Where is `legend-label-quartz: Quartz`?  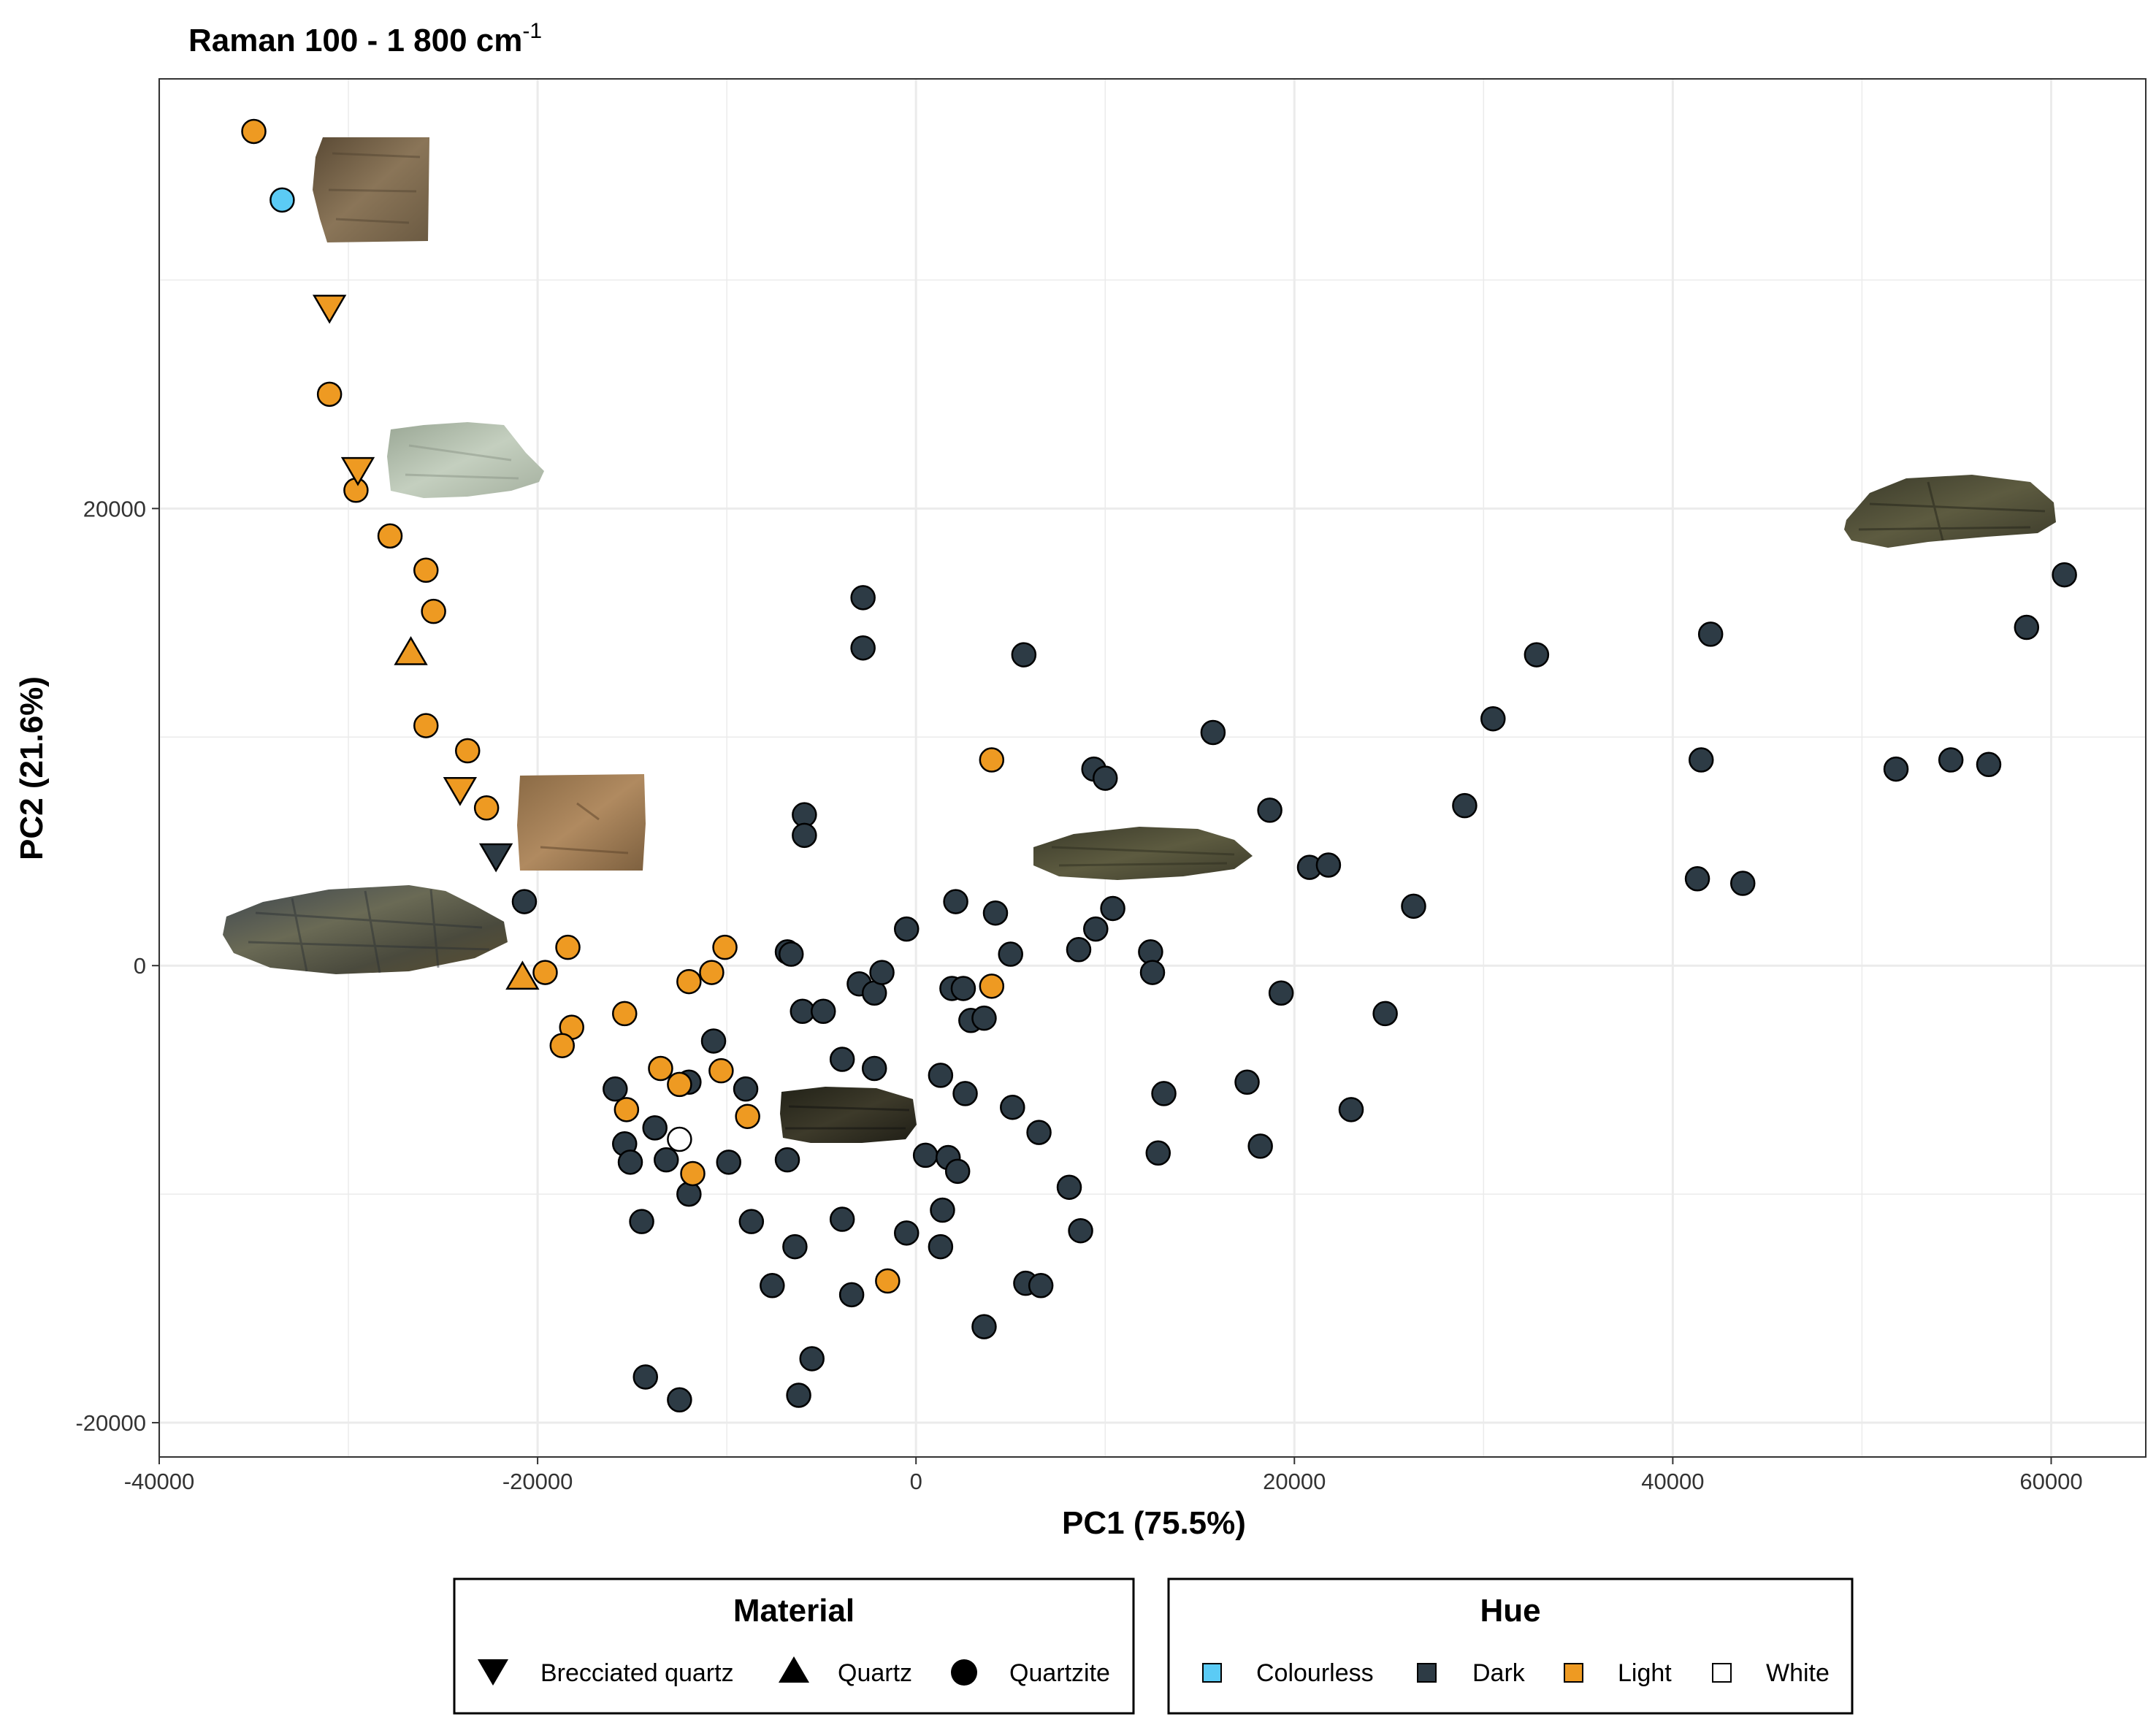
legend-label-quartz: Quartz is located at coordinates (875, 1673).